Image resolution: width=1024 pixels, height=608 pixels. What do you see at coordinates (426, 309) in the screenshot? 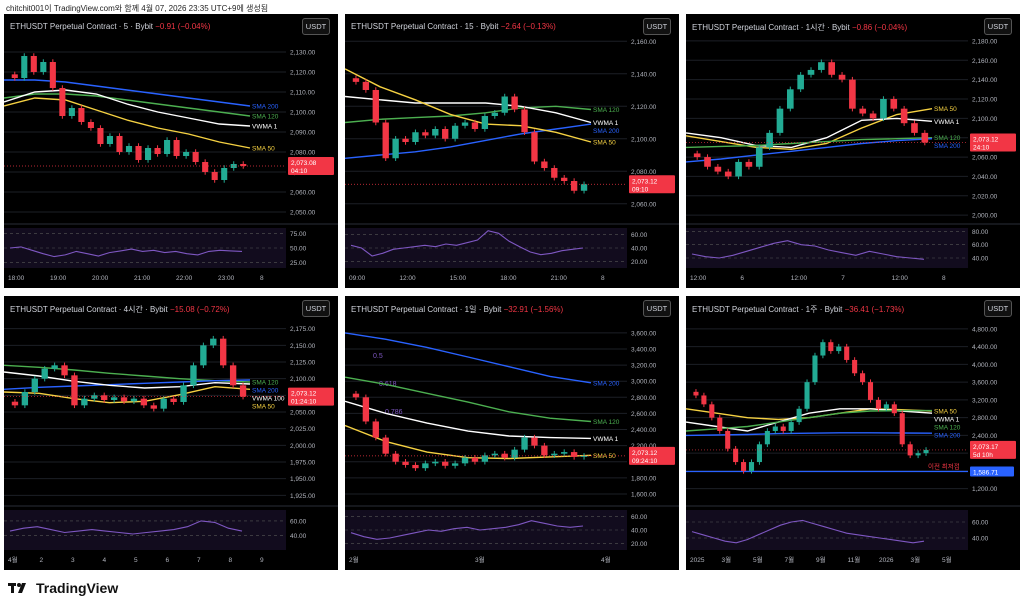
I see `symbol-label: ETHUSDT Perpetual Contract · 1일 · Bybit` at bounding box center [426, 309].